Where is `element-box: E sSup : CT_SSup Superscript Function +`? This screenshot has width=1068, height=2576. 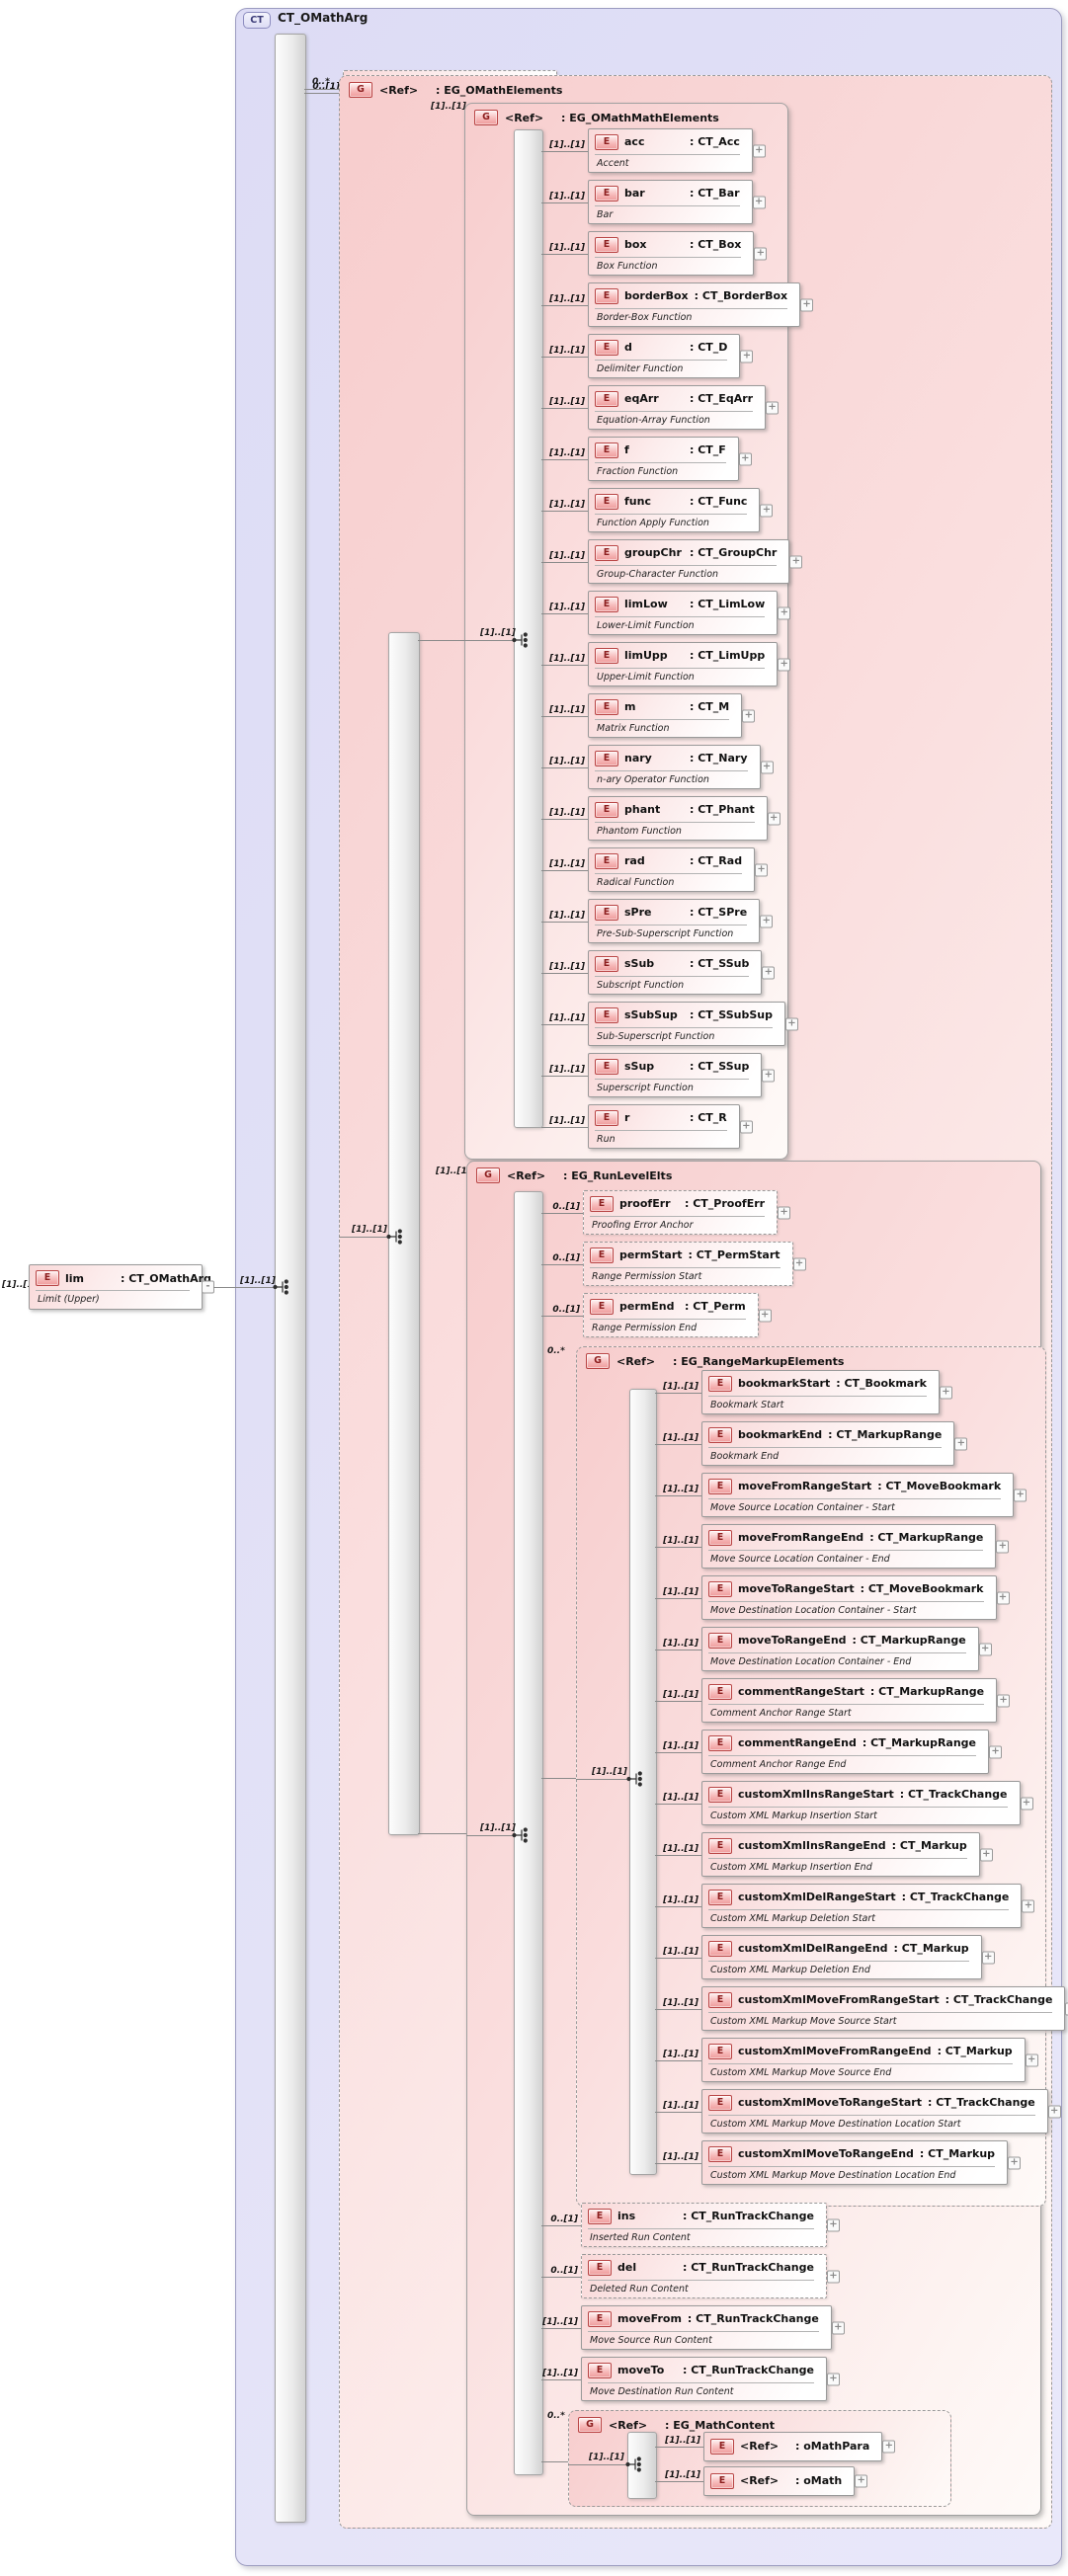 element-box: E sSup : CT_SSup Superscript Function + is located at coordinates (682, 1075).